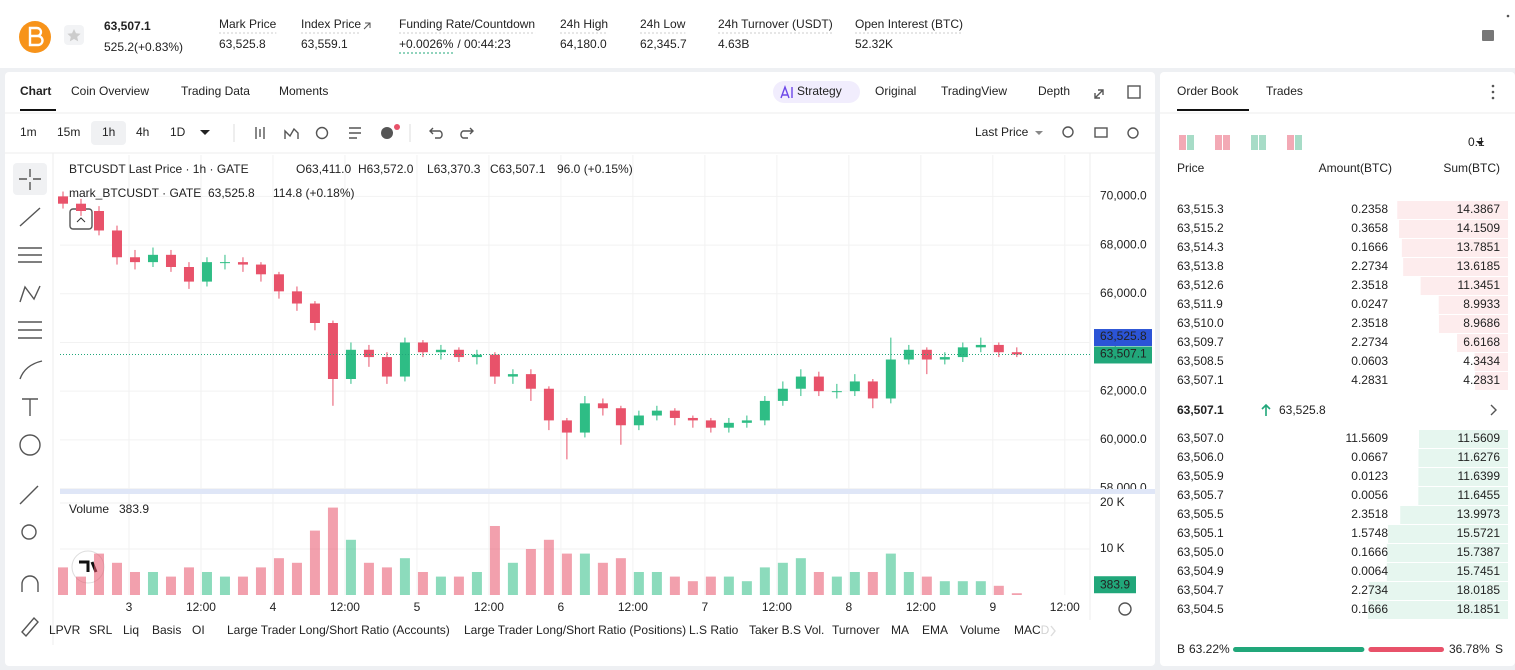 Image resolution: width=1515 pixels, height=670 pixels. I want to click on refresh-icon, so click(322, 133).